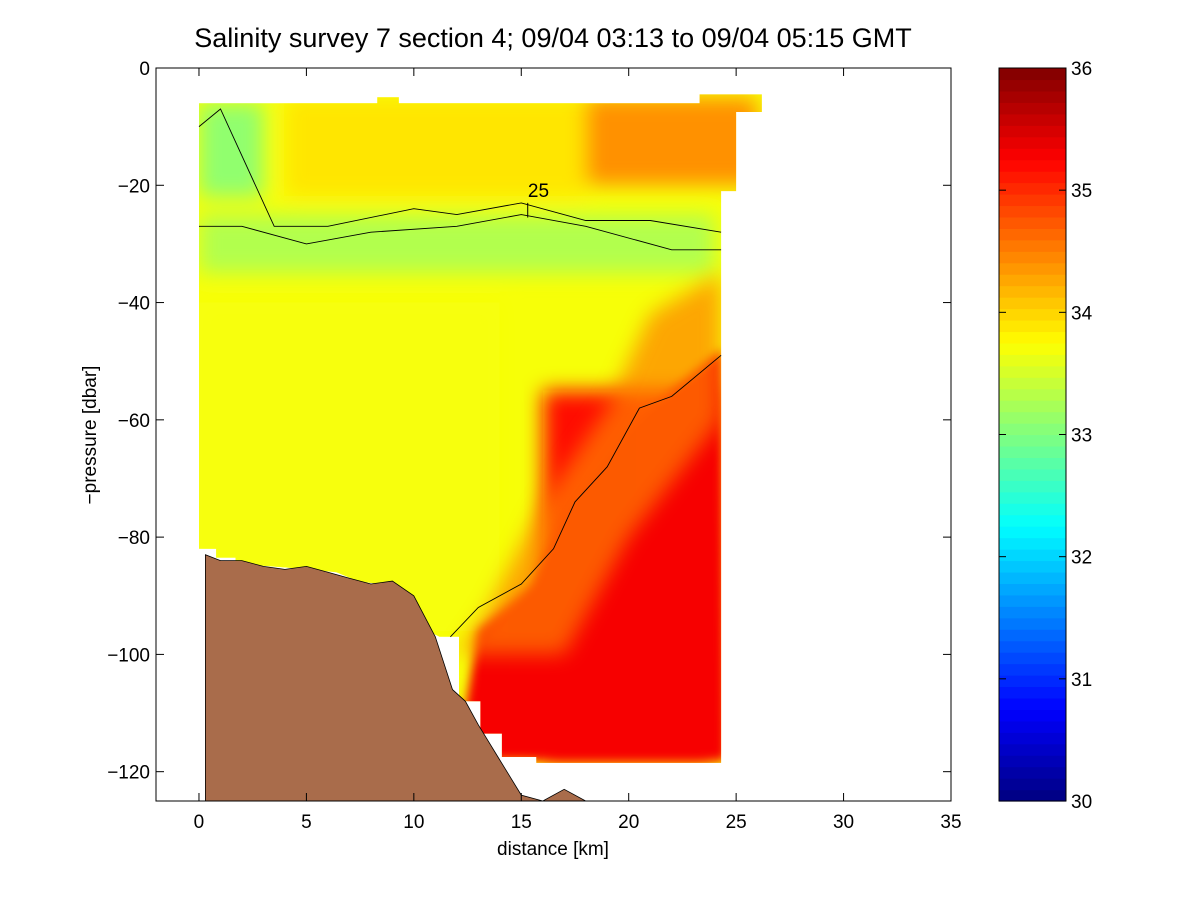  What do you see at coordinates (1082, 313) in the screenshot?
I see `colorbar-tick-label: 34` at bounding box center [1082, 313].